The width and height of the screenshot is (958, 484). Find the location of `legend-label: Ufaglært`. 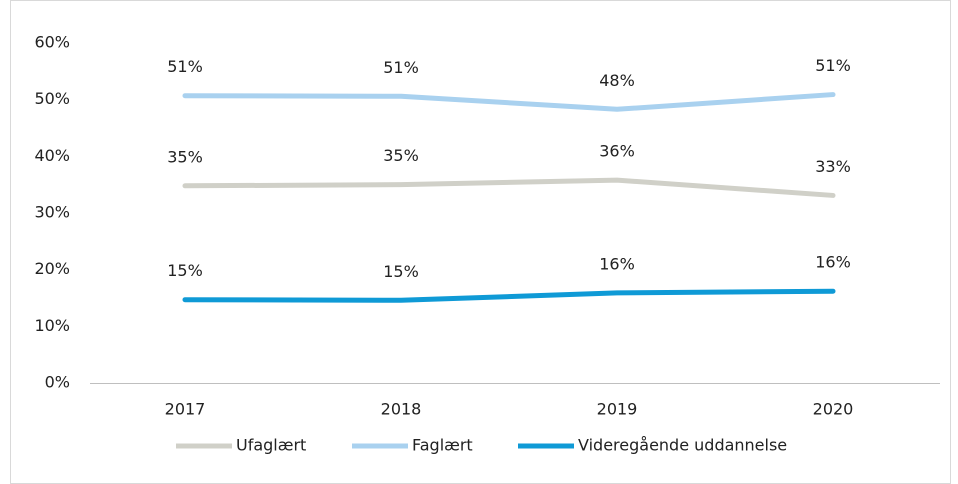

legend-label: Ufaglært is located at coordinates (271, 445).